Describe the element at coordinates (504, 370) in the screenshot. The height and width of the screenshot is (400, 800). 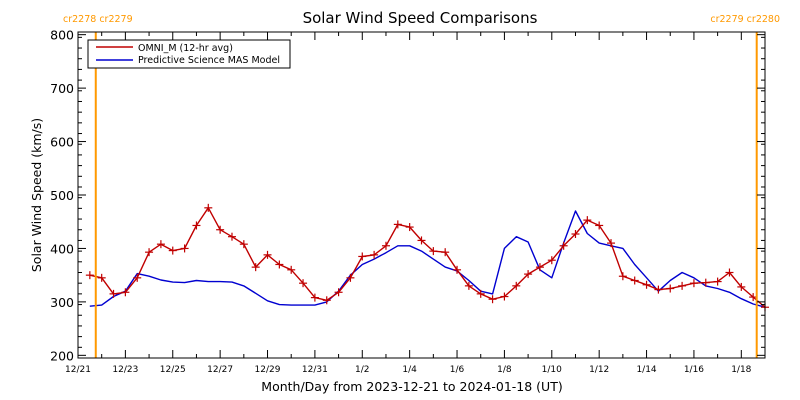
I see `x-tick-label: 1/8` at that location.